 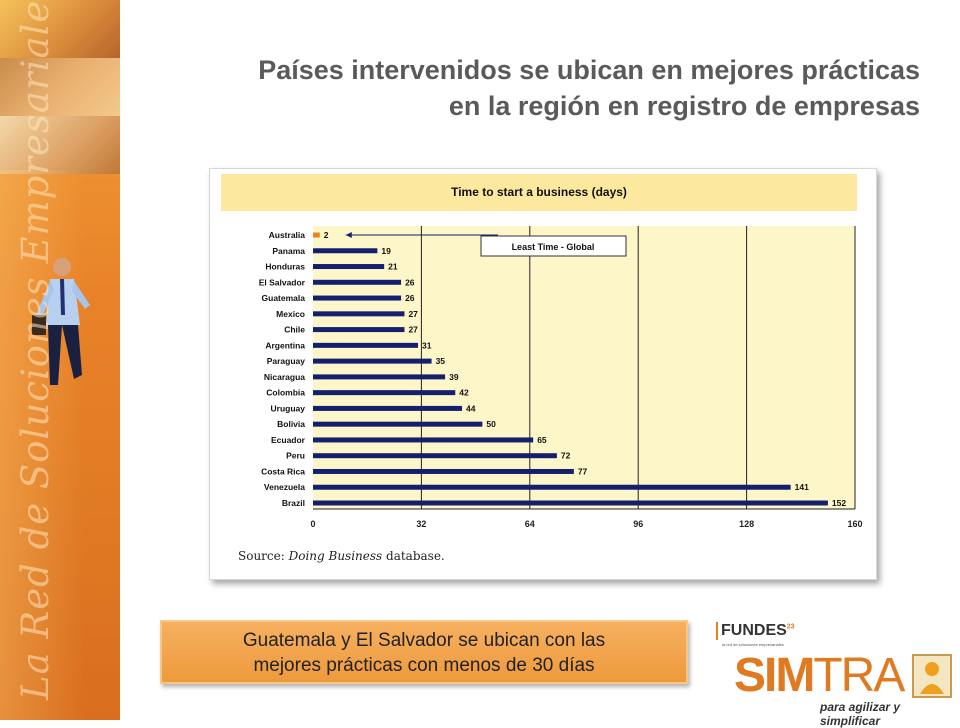 What do you see at coordinates (60, 145) in the screenshot?
I see `sidebar-photo-handshake` at bounding box center [60, 145].